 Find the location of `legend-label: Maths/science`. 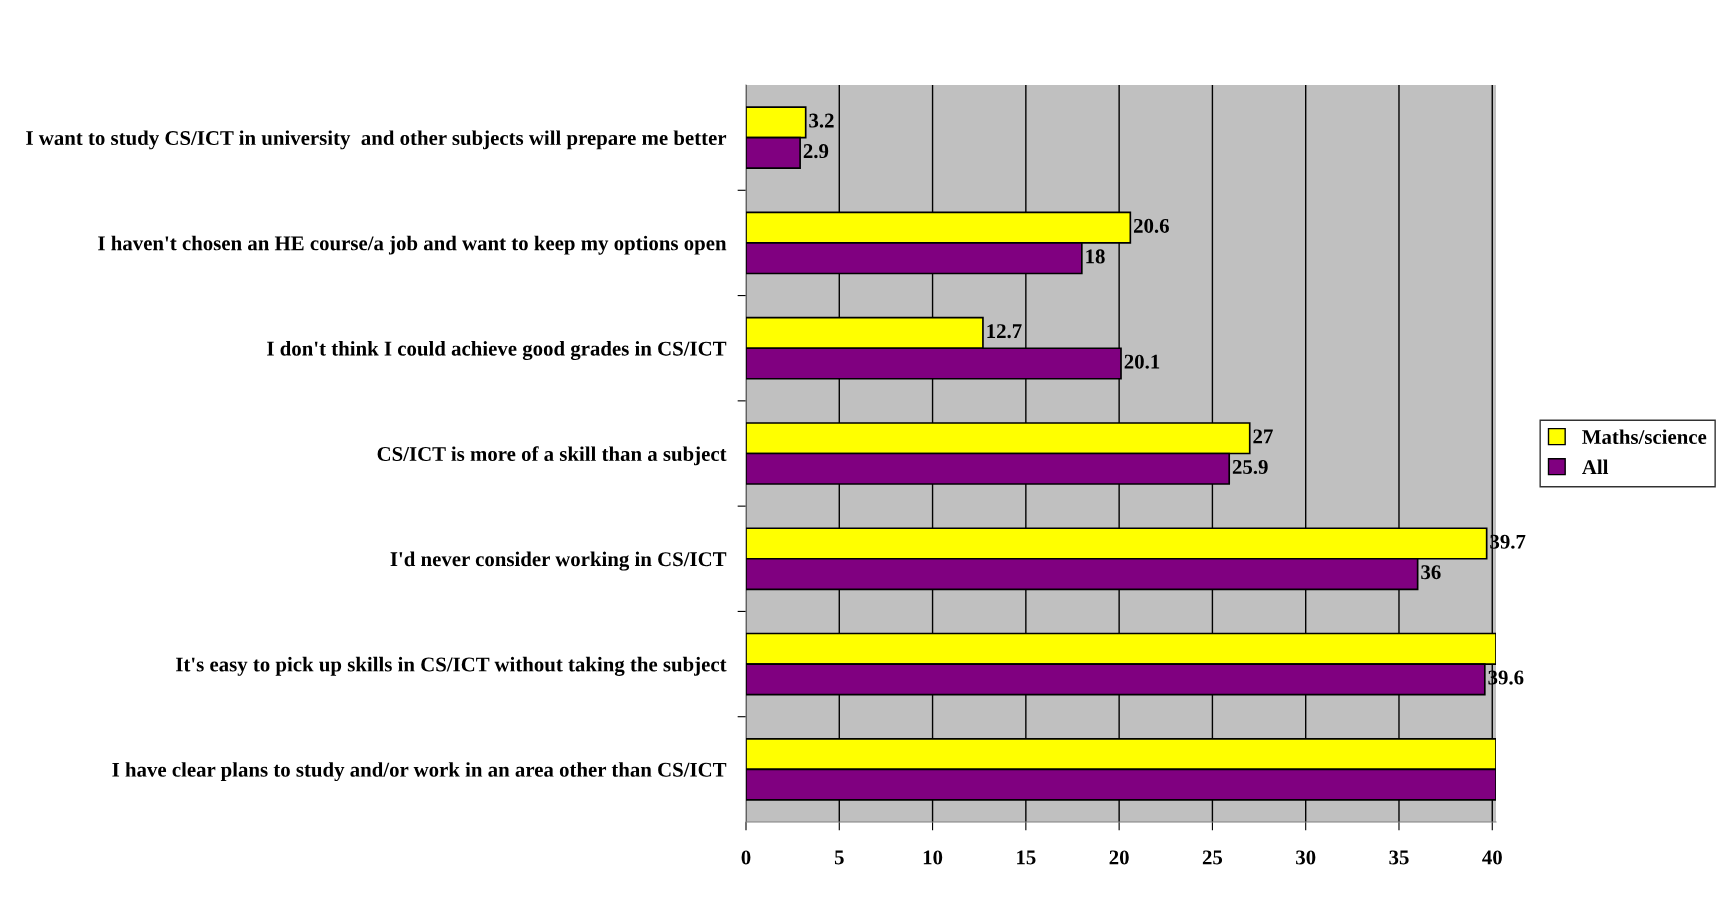

legend-label: Maths/science is located at coordinates (1644, 437).